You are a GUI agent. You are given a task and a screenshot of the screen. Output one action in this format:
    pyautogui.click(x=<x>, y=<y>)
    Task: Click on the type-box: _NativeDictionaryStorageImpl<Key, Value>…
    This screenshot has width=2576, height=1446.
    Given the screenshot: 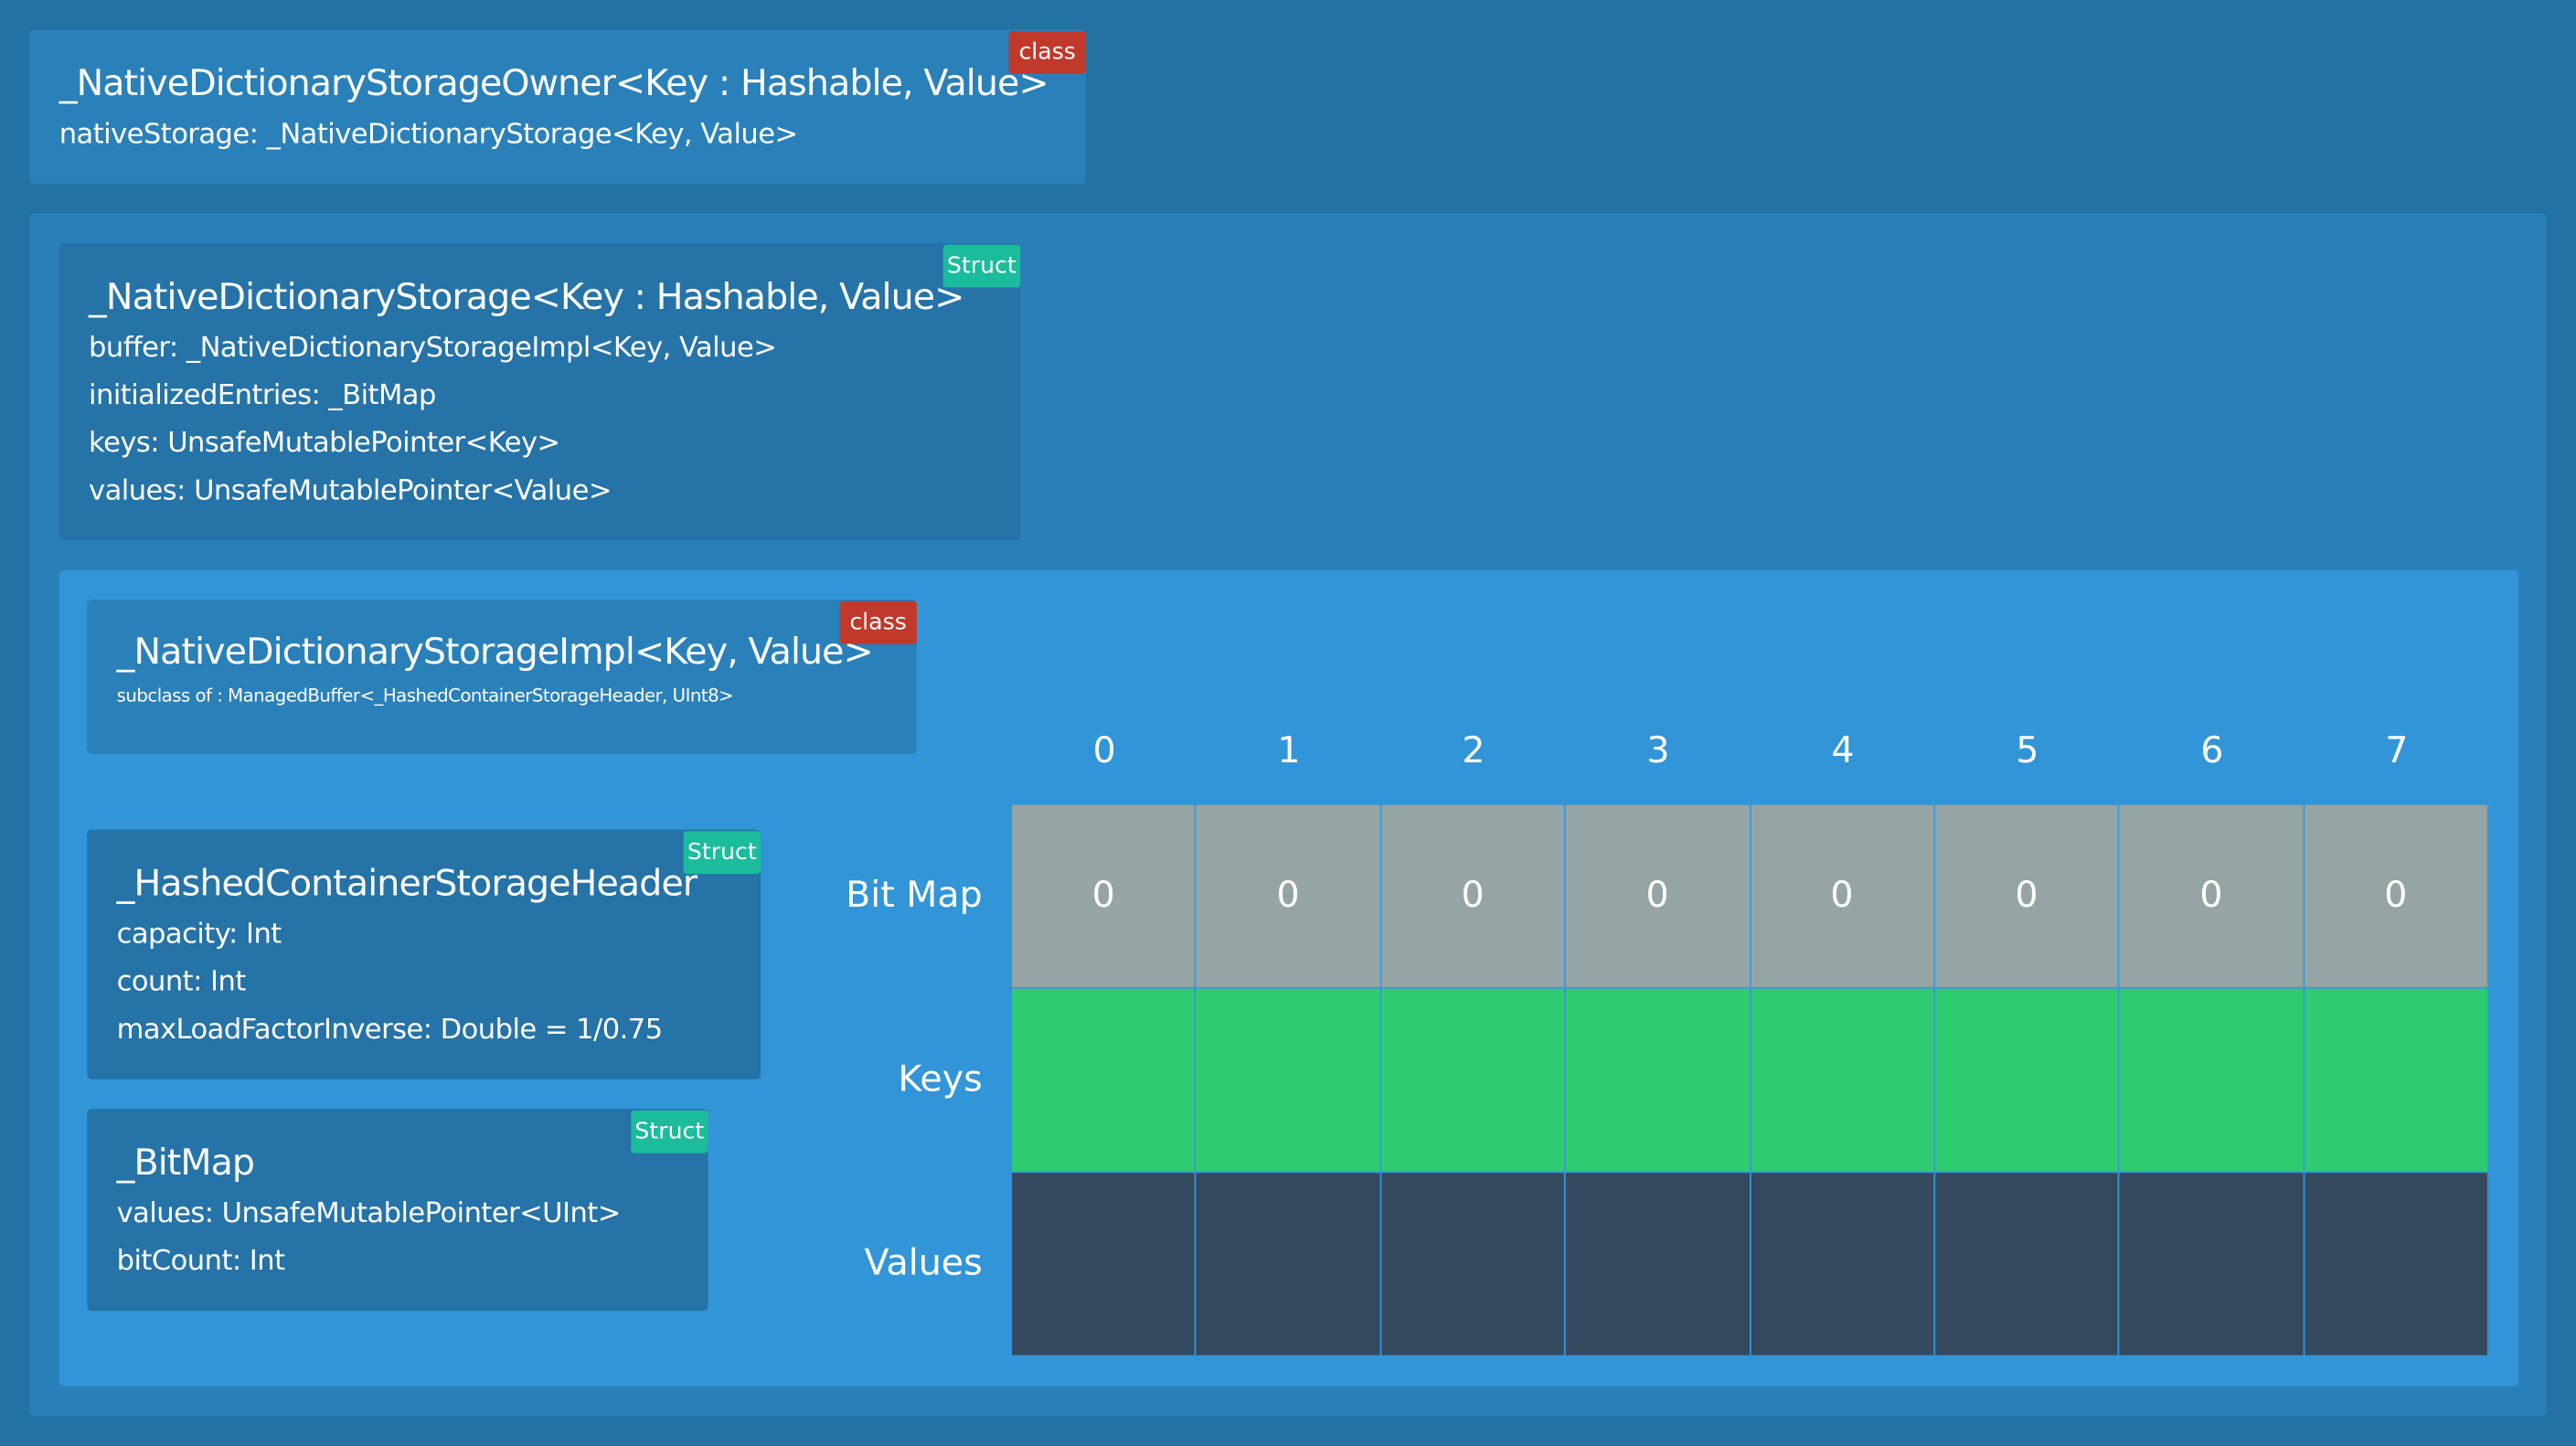 What is the action you would take?
    pyautogui.click(x=502, y=676)
    